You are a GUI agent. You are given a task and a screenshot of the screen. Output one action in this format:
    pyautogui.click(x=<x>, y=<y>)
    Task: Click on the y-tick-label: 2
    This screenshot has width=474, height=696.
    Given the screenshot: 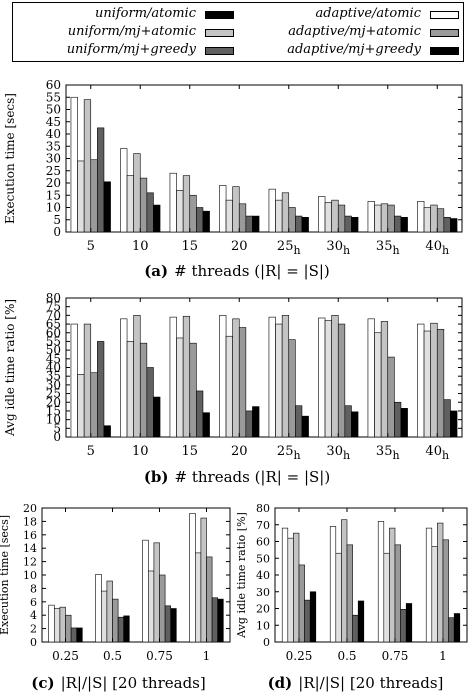 What is the action you would take?
    pyautogui.click(x=33, y=629)
    